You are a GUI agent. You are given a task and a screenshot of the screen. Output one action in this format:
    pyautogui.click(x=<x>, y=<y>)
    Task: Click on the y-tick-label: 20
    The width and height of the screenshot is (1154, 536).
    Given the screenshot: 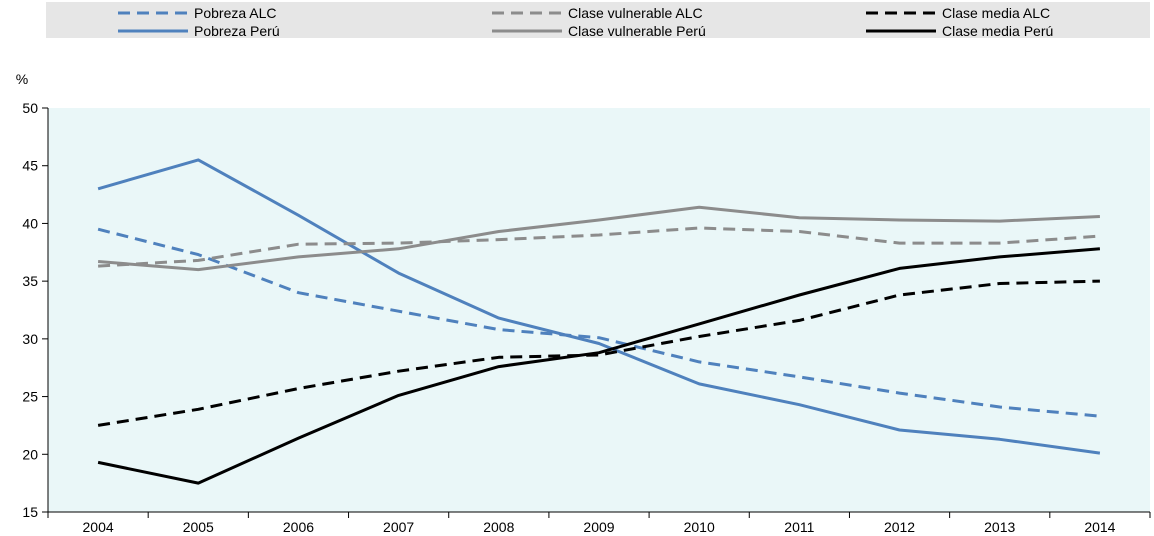 What is the action you would take?
    pyautogui.click(x=30, y=454)
    